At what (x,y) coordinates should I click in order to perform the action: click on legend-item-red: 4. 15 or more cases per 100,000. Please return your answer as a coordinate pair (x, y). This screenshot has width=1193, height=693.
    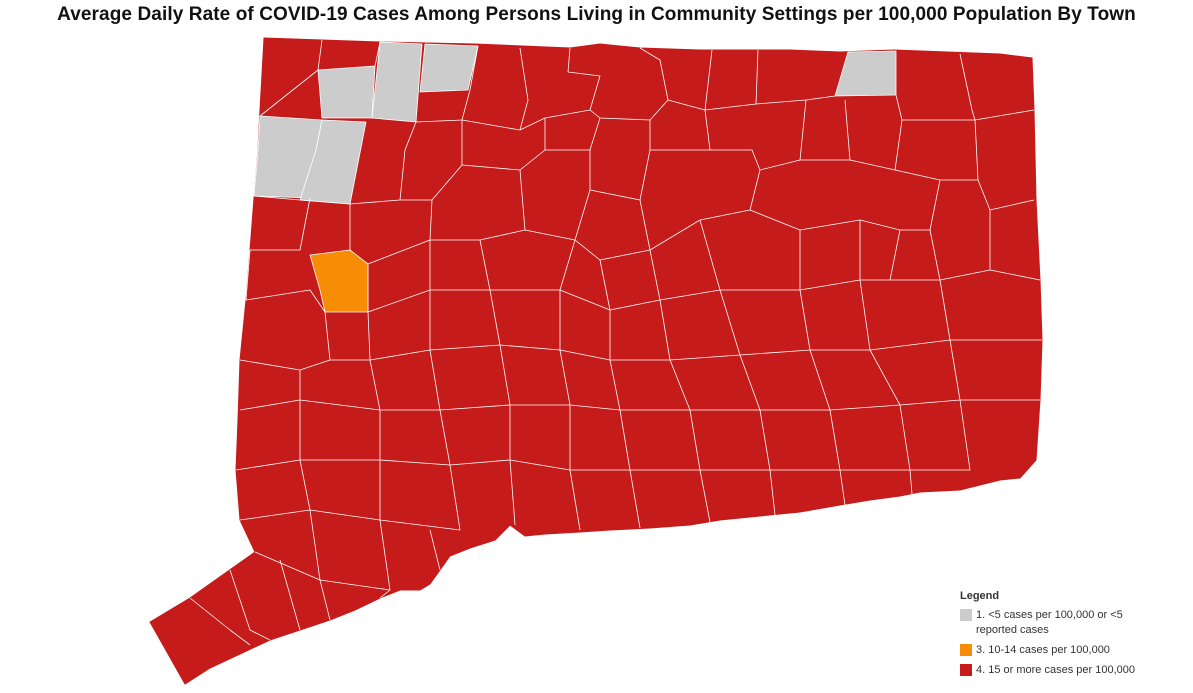
    Looking at the image, I should click on (1060, 670).